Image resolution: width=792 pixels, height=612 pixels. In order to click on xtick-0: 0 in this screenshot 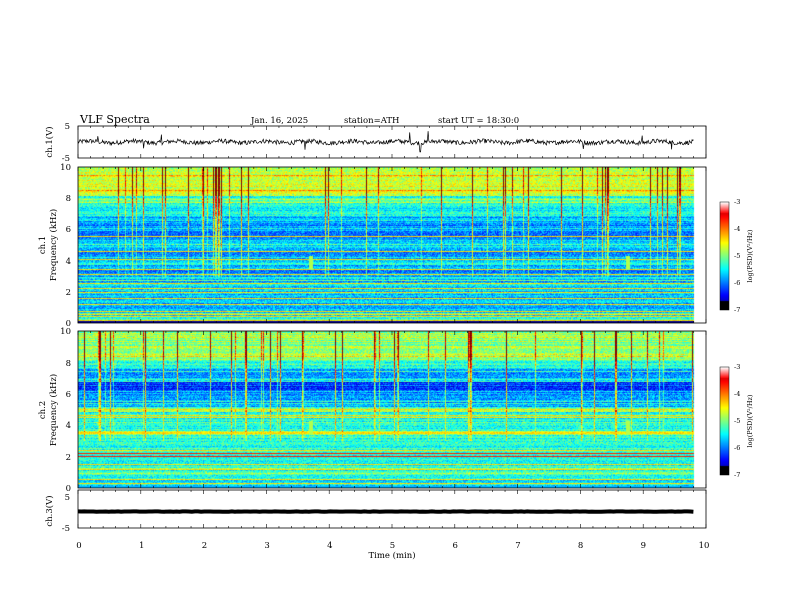, I will do `click(78, 546)`.